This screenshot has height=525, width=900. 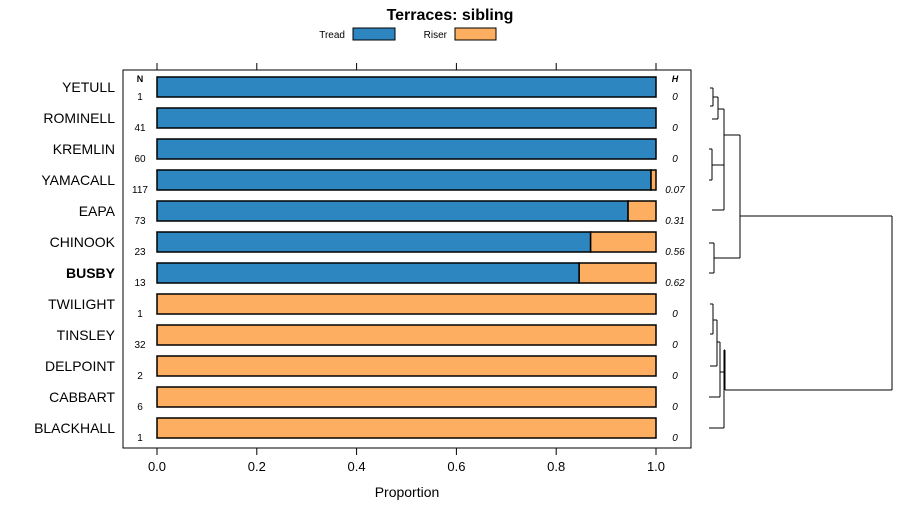 I want to click on h-value: 0.56, so click(x=675, y=252).